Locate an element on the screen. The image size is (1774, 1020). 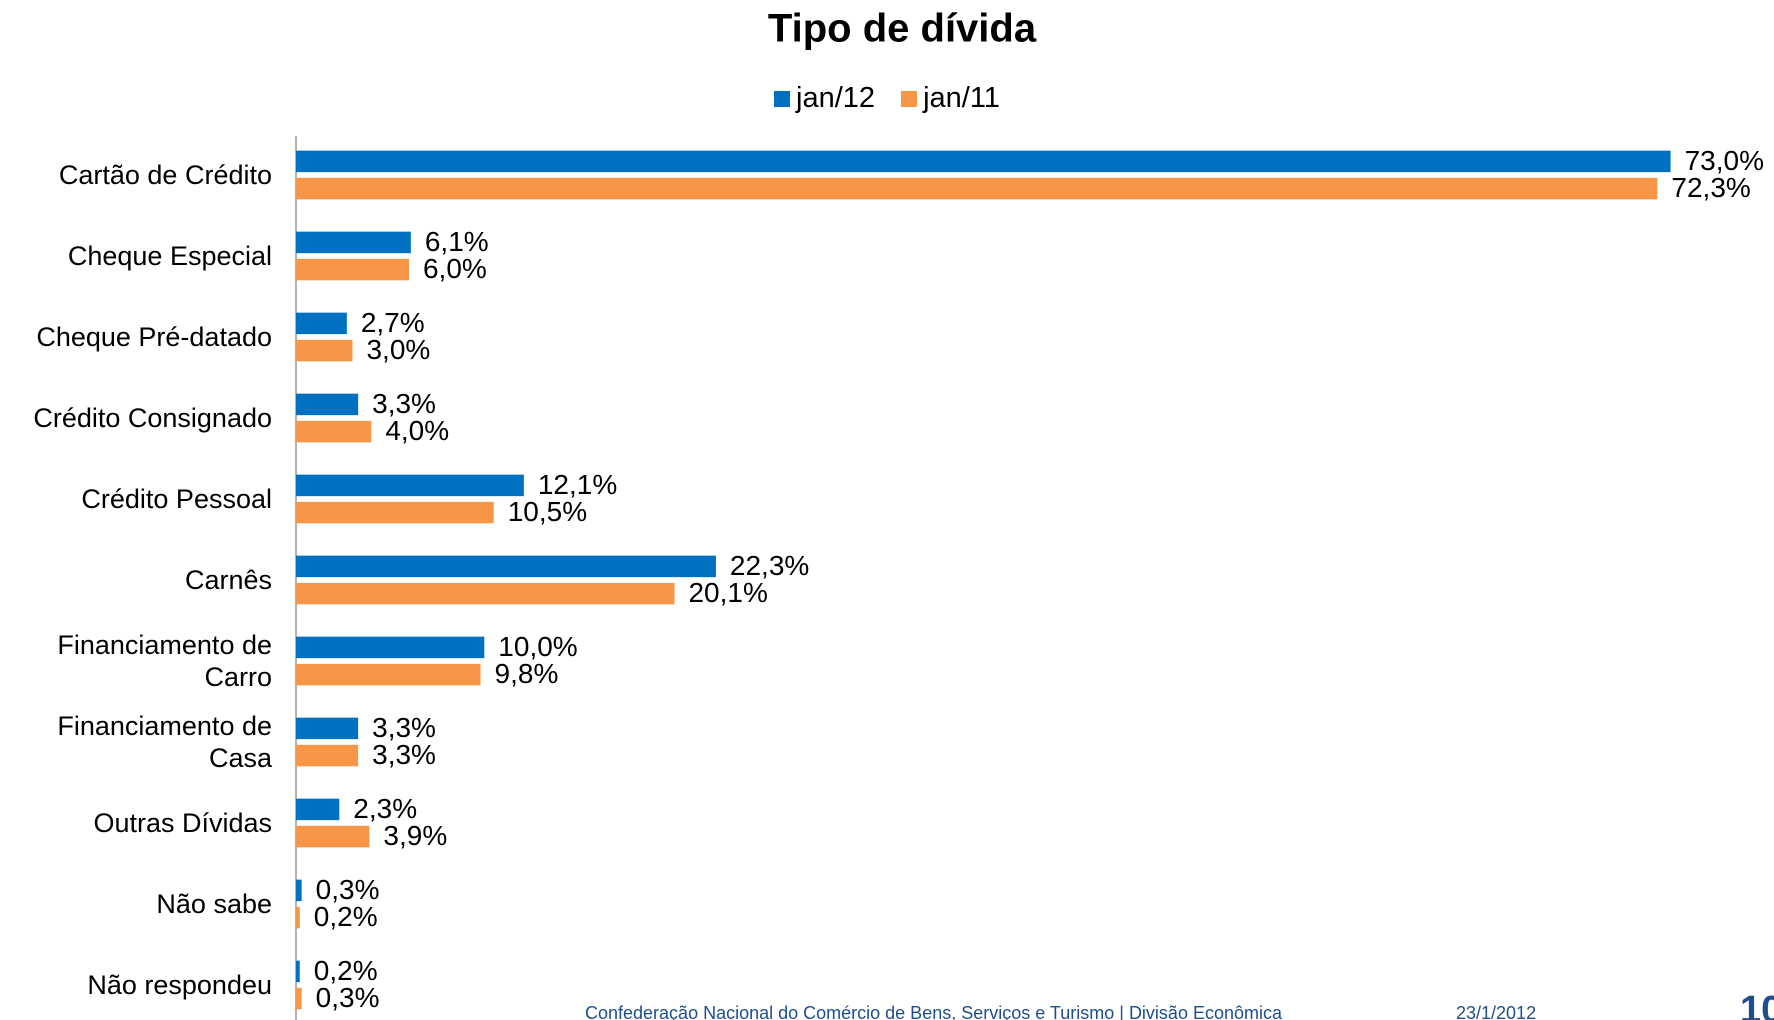
data-label: 72,3% is located at coordinates (1710, 187).